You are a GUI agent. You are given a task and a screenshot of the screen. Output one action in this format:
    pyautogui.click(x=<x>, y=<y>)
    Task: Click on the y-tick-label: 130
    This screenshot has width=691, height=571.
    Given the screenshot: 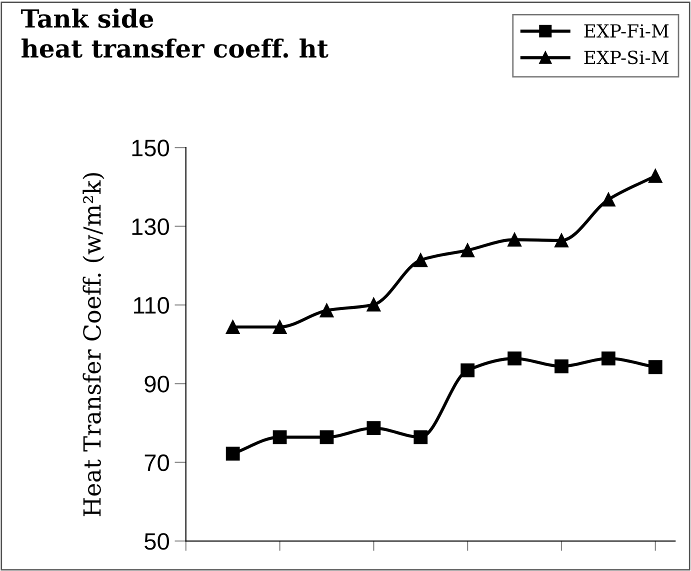 What is the action you would take?
    pyautogui.click(x=150, y=227)
    